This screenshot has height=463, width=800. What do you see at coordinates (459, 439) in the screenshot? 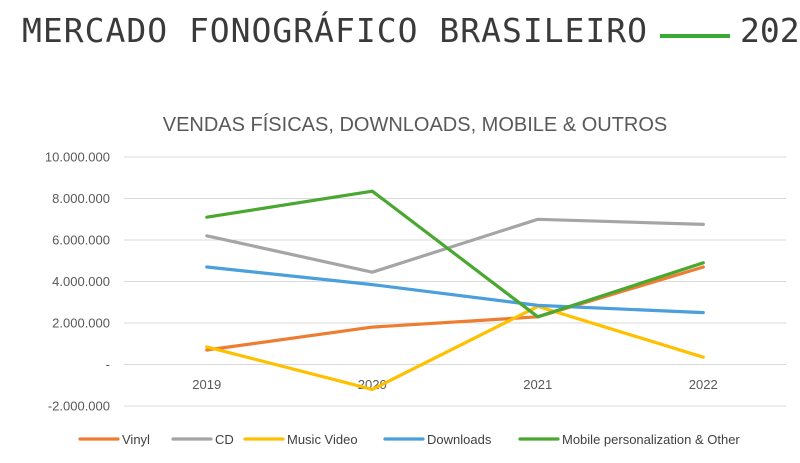
I see `legend-label-downloads: Downloads` at bounding box center [459, 439].